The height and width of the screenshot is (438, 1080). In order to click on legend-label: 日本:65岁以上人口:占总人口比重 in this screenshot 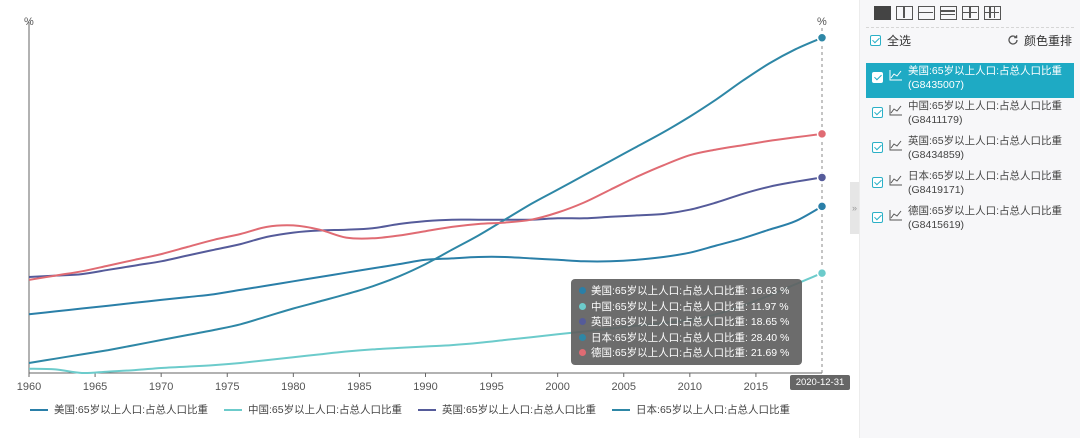, I will do `click(713, 410)`.